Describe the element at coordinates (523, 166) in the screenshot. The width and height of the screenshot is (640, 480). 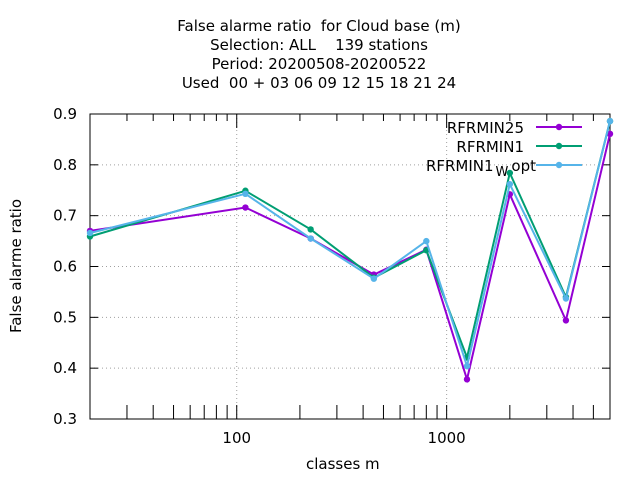
I see `legend-label-rfrmin1-w-opt-tail: opt` at that location.